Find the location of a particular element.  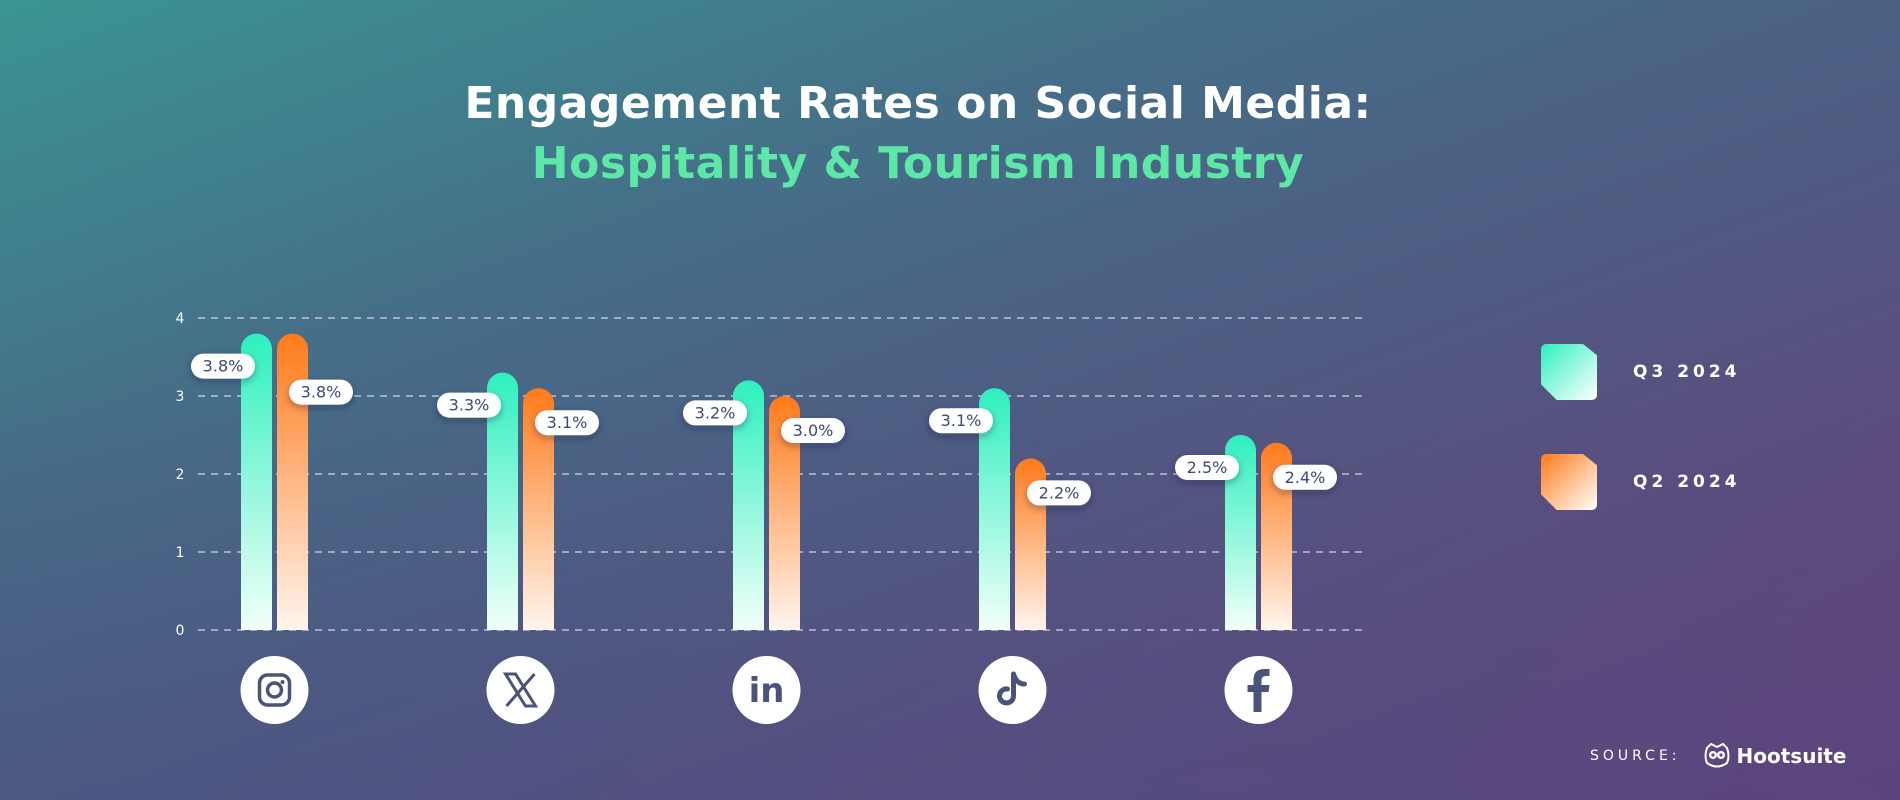

data-label-text: 3.0% is located at coordinates (813, 430).